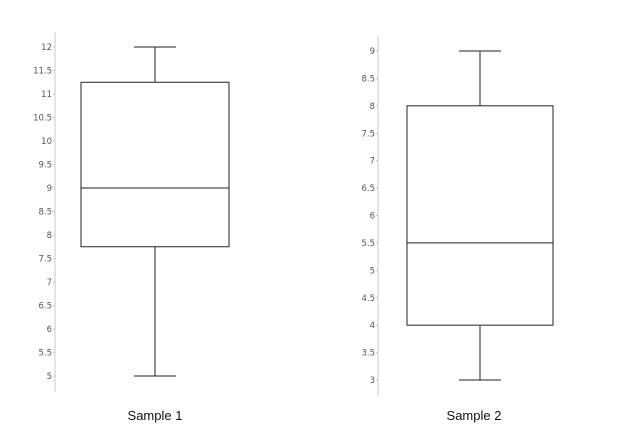  Describe the element at coordinates (368, 189) in the screenshot. I see `sample-2-tick-label: 6.5` at that location.